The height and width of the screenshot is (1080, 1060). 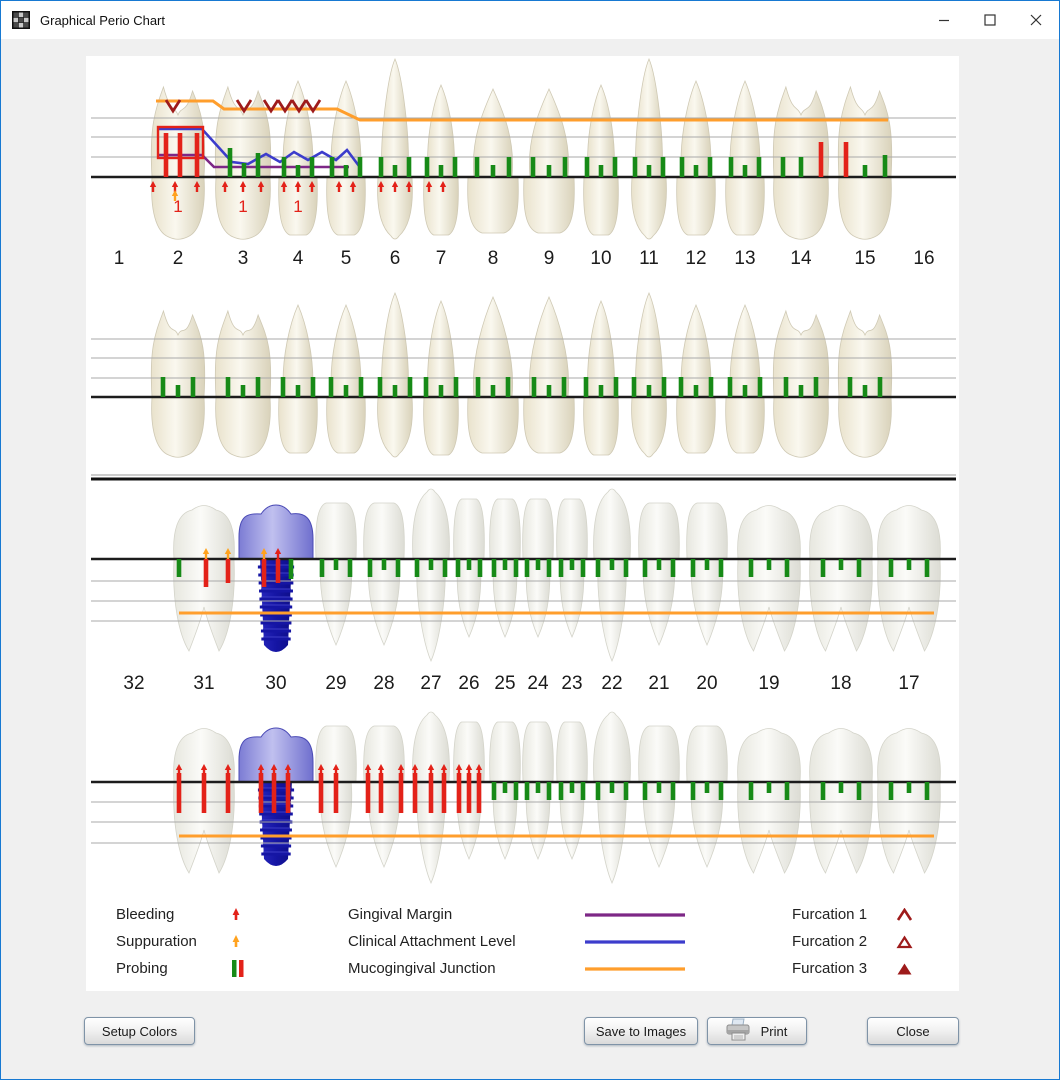 I want to click on setup-colors-button: Setup Colors, so click(x=139, y=1031).